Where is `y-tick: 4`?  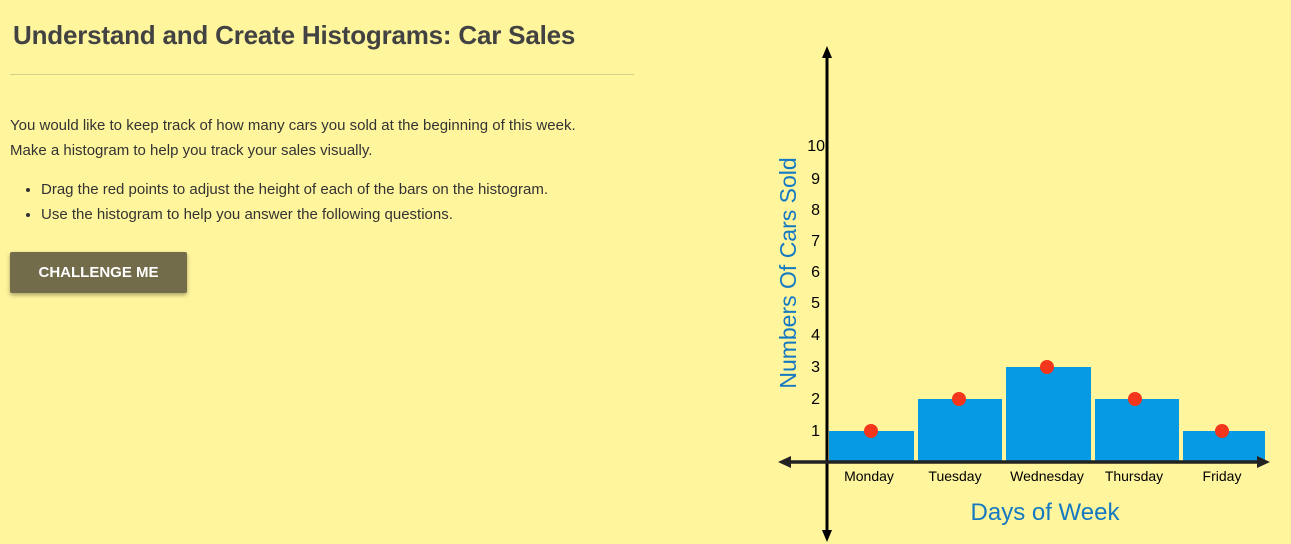
y-tick: 4 is located at coordinates (815, 335).